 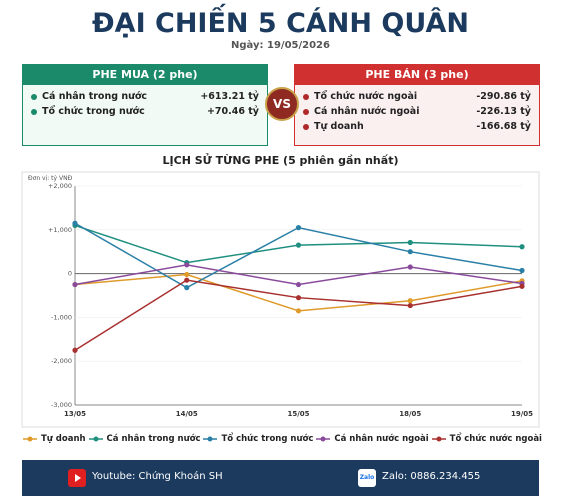 What do you see at coordinates (232, 111) in the screenshot?
I see `value: +70.46 tỷ` at bounding box center [232, 111].